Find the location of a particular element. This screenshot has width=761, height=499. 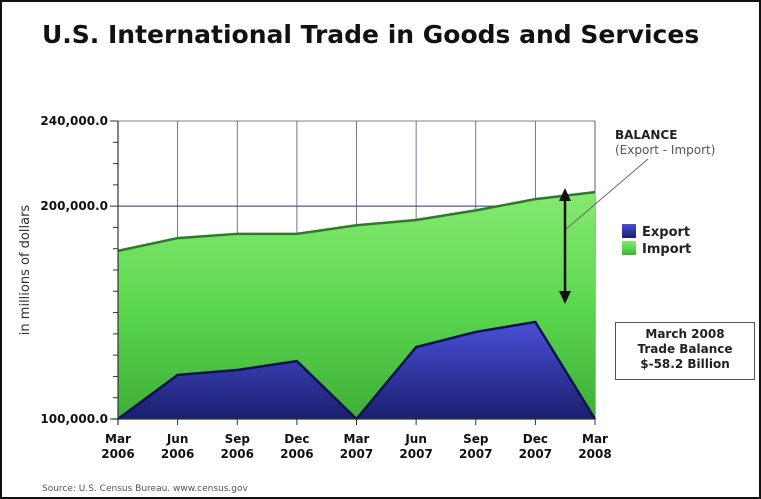

x-tick-label-year: 2008 is located at coordinates (594, 454).